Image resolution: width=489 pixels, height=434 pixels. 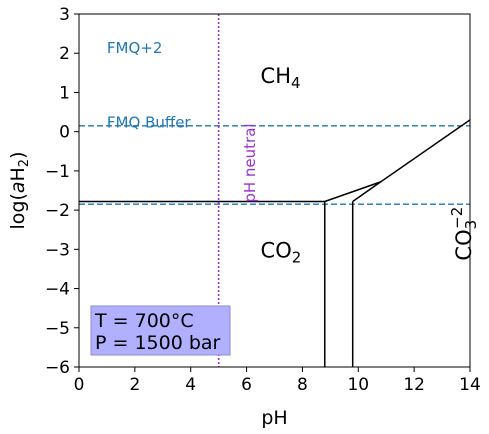 I want to click on info-box: T = 700°CP = 1500 bar, so click(x=160, y=330).